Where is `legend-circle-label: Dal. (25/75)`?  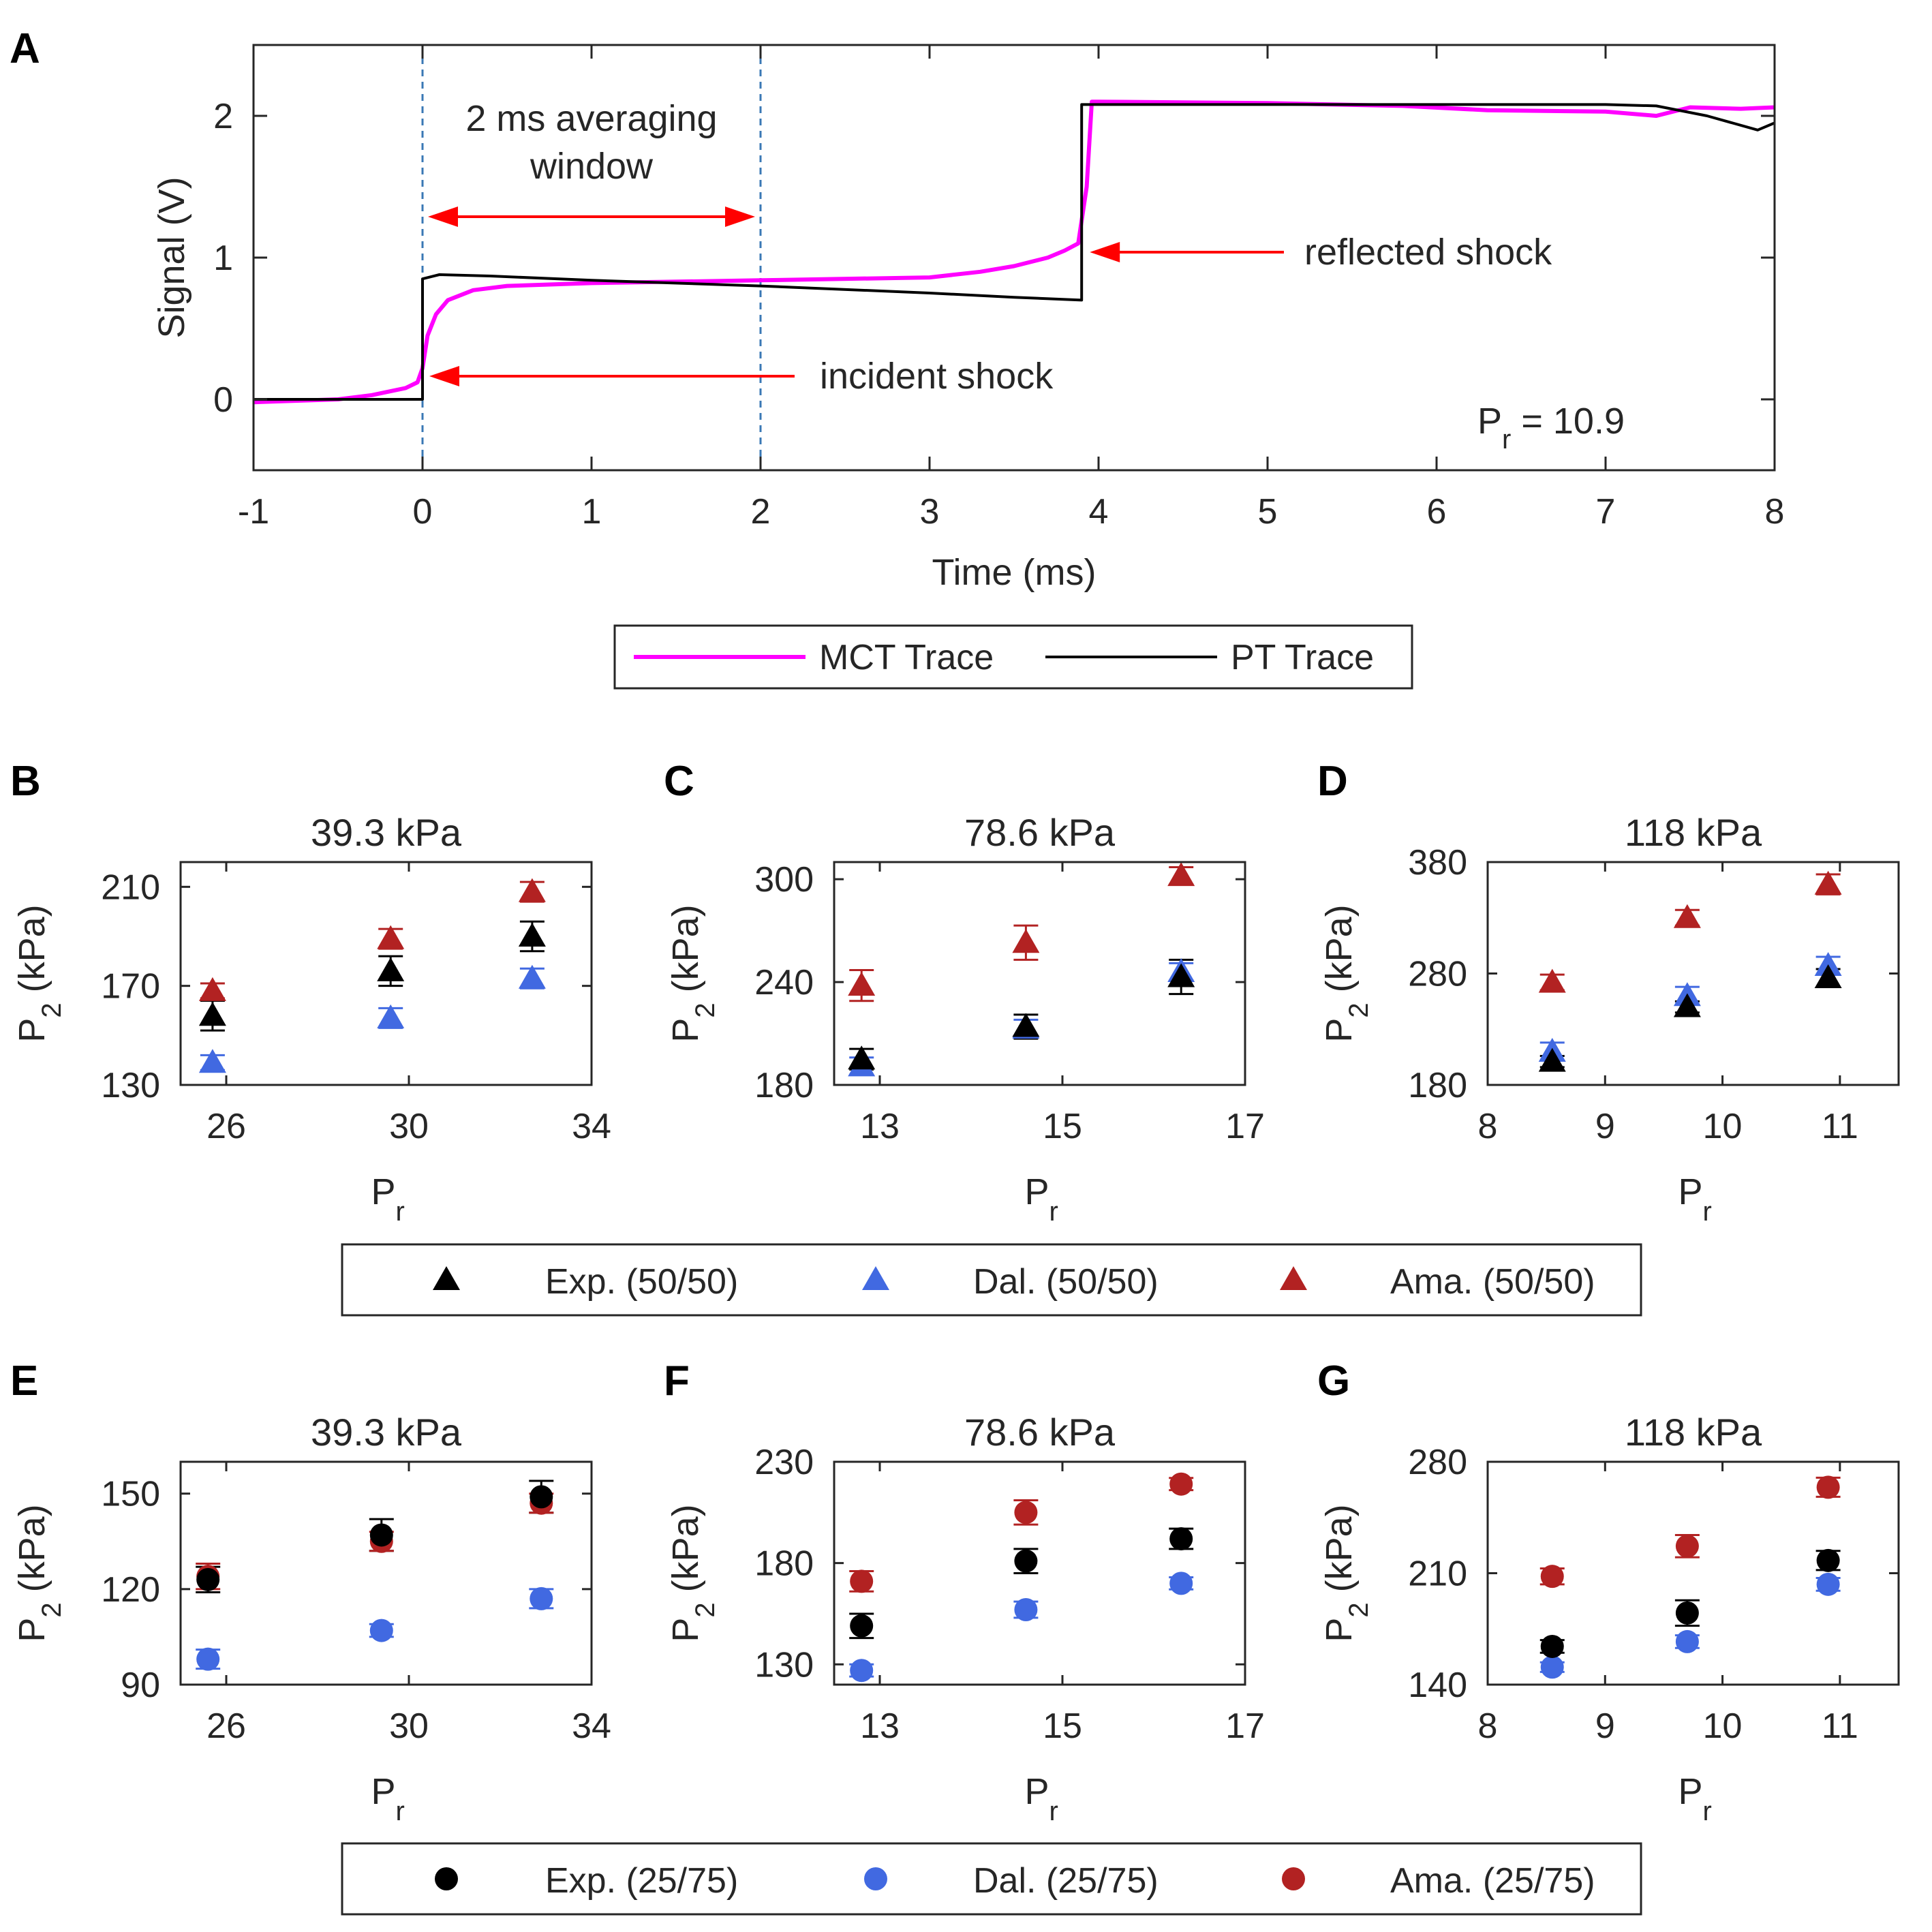 legend-circle-label: Dal. (25/75) is located at coordinates (1066, 1881).